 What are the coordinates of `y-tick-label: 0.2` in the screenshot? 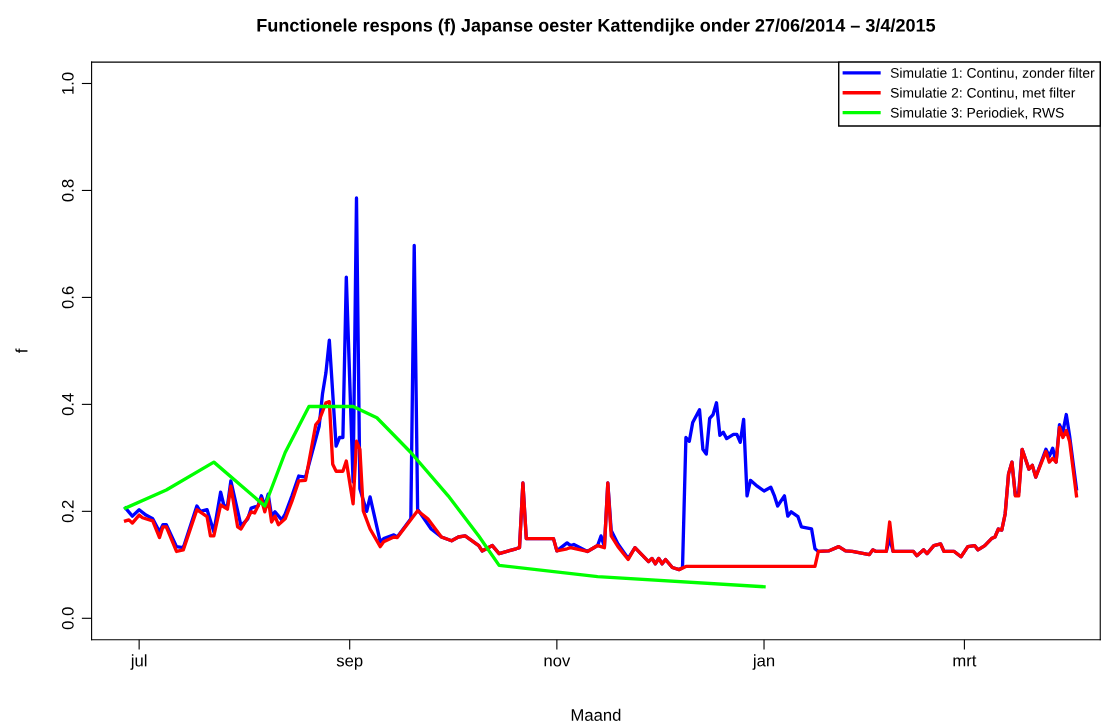 It's located at (67, 511).